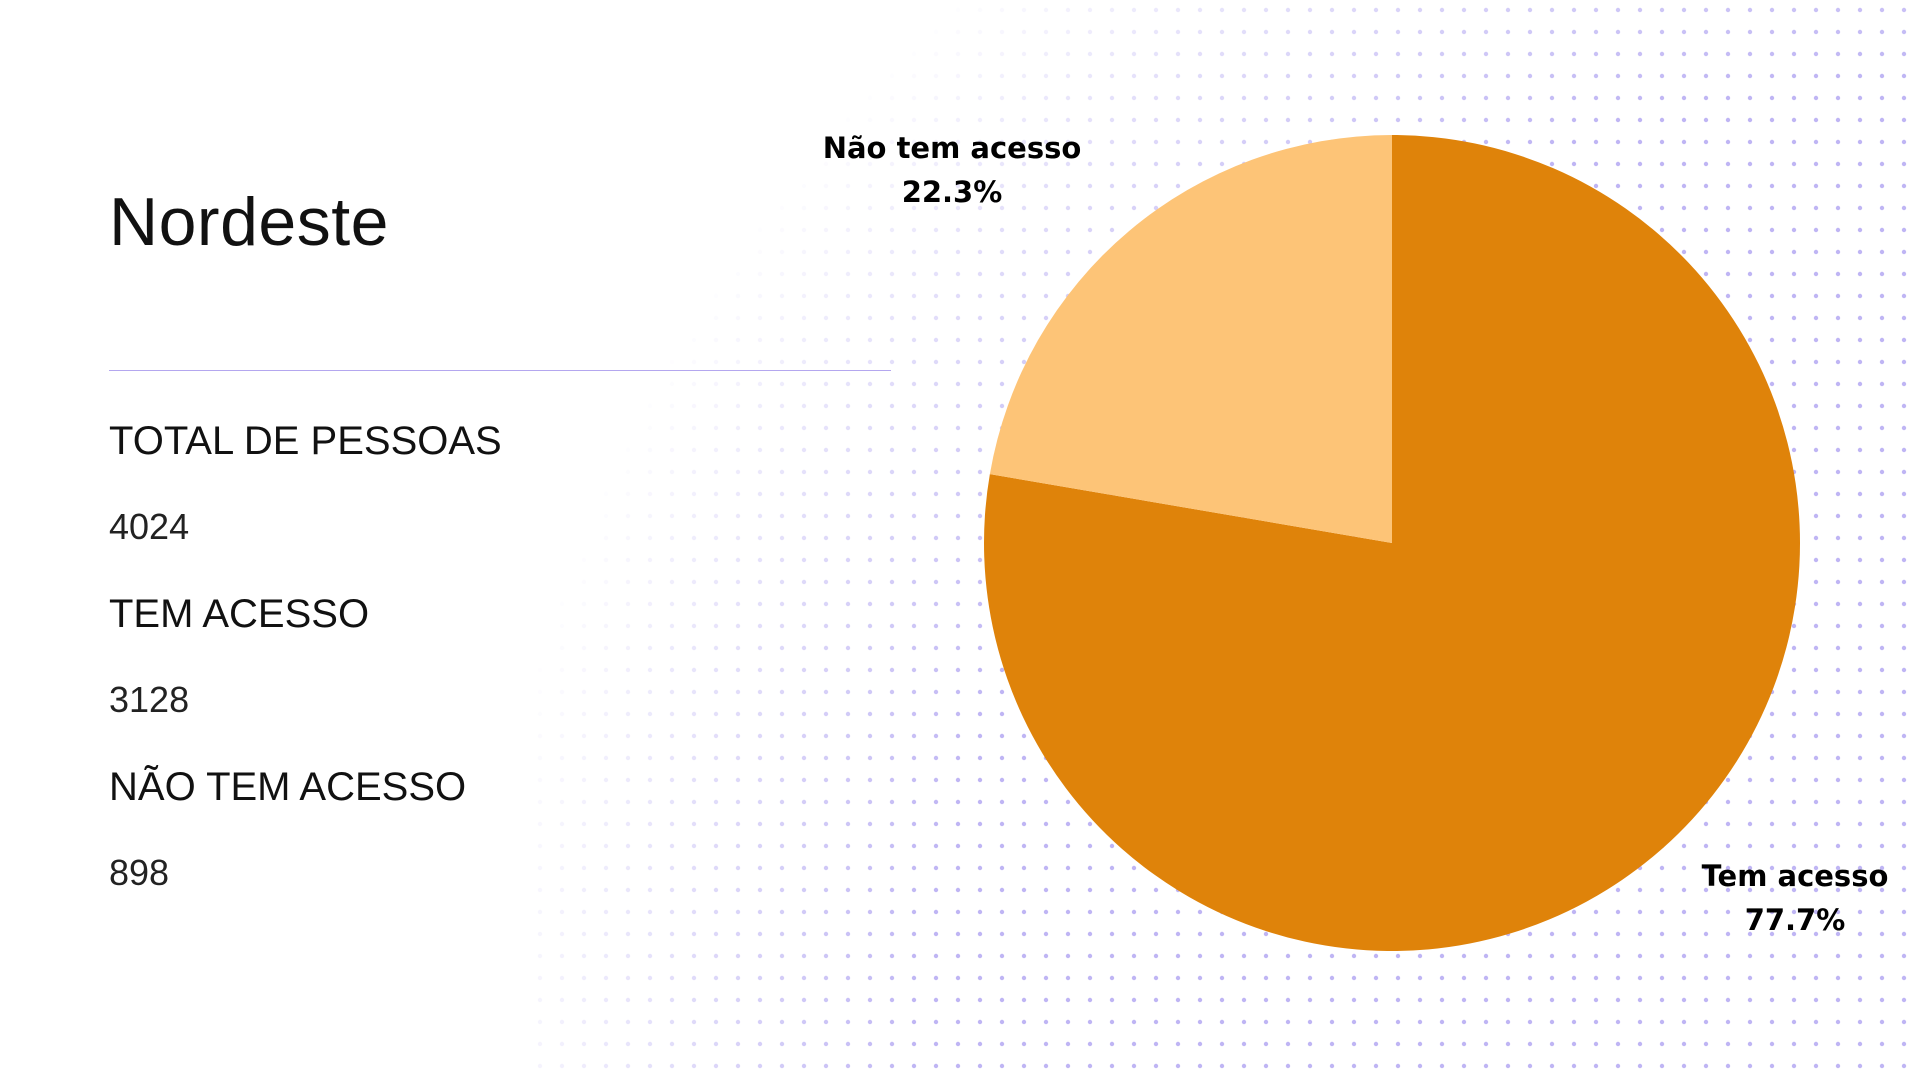  I want to click on has-access-label: TEM ACESSO, so click(239, 614).